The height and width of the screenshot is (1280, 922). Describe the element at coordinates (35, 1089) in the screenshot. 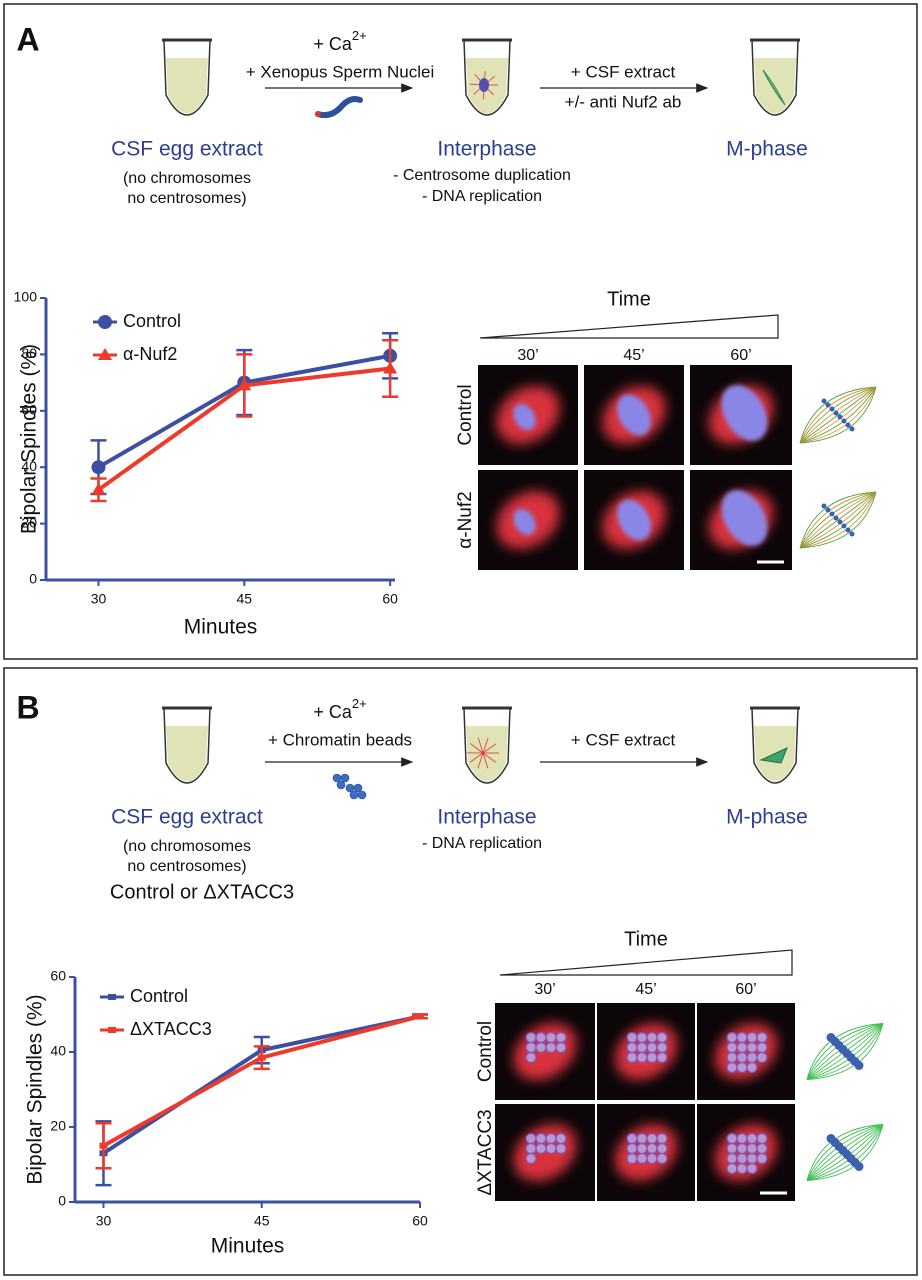

I see `y-axis-label: Bipolar Spindles (%)` at that location.